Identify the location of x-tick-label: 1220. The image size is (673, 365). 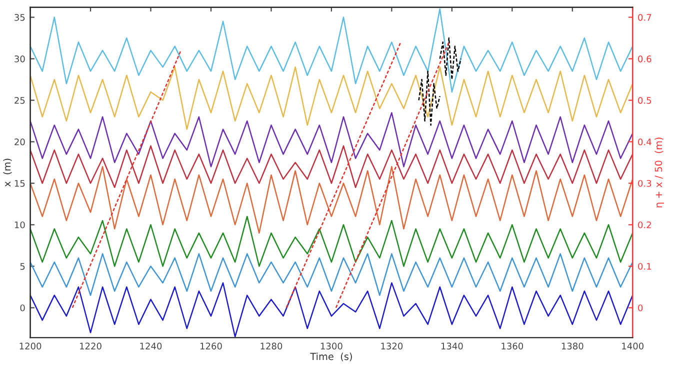
(91, 346).